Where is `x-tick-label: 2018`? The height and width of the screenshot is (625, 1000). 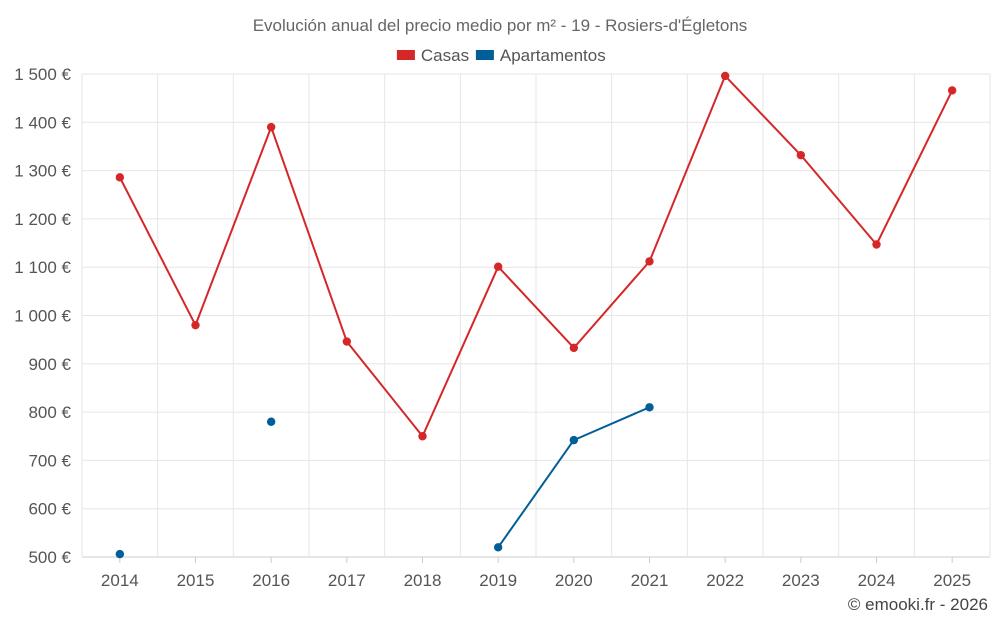 x-tick-label: 2018 is located at coordinates (423, 580).